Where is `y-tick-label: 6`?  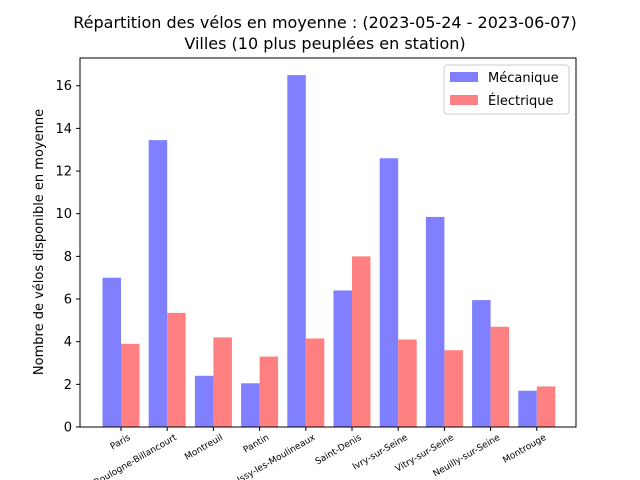
y-tick-label: 6 is located at coordinates (68, 300).